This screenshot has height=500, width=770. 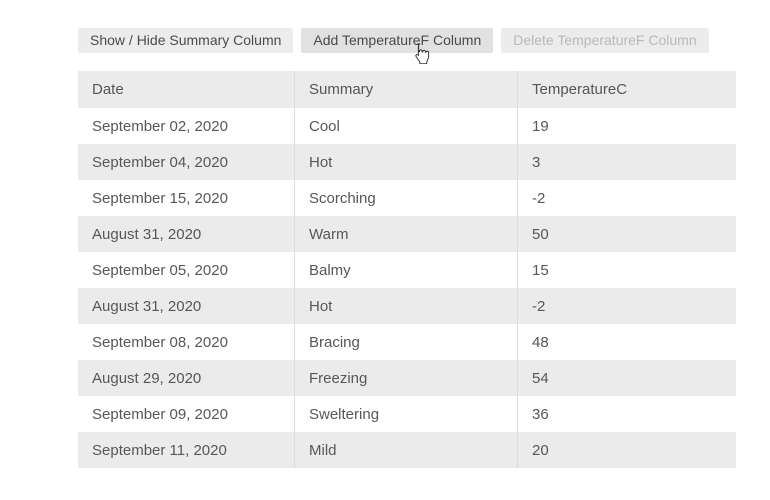 What do you see at coordinates (160, 126) in the screenshot?
I see `cell-date: September 02, 2020` at bounding box center [160, 126].